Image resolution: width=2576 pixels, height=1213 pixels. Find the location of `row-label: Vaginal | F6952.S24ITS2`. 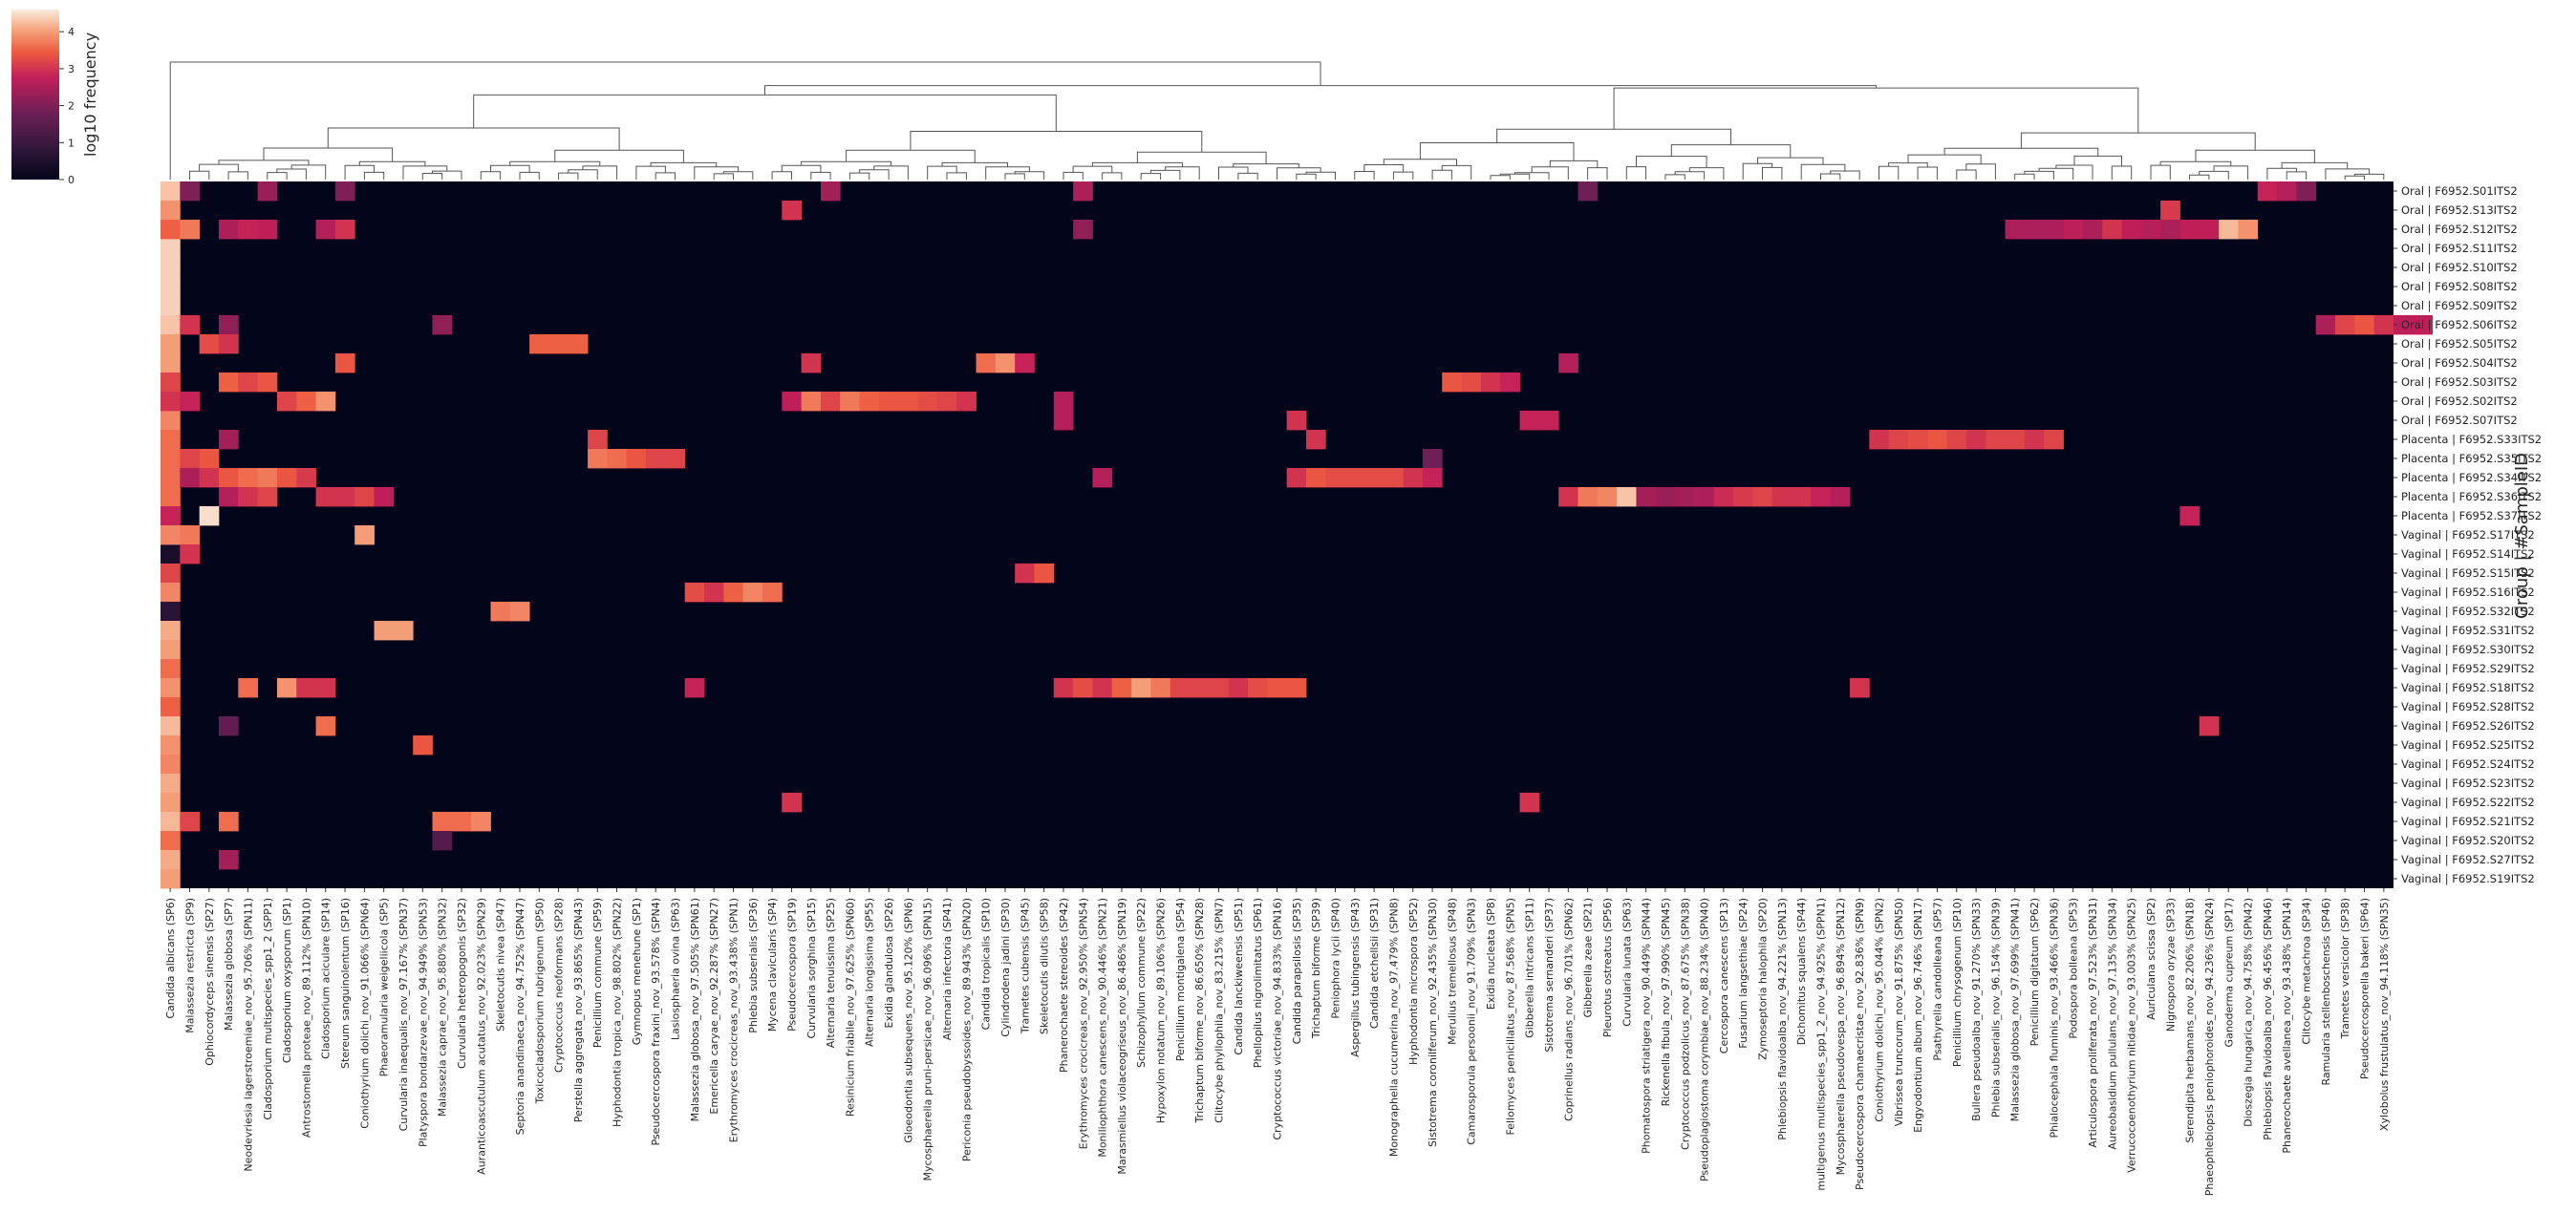

row-label: Vaginal | F6952.S24ITS2 is located at coordinates (2468, 764).